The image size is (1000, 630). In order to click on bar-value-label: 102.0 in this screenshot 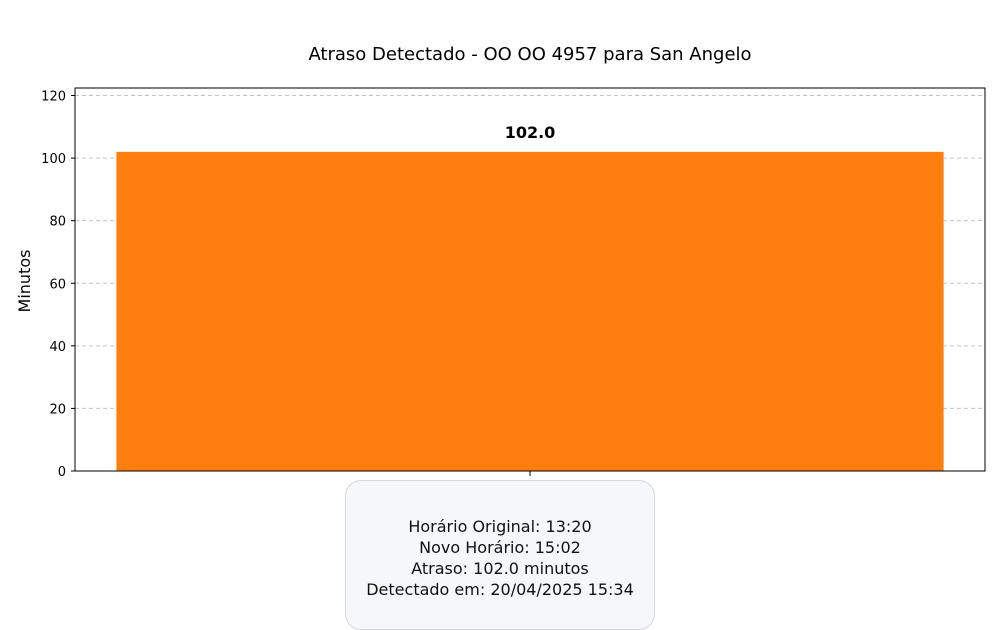, I will do `click(530, 132)`.